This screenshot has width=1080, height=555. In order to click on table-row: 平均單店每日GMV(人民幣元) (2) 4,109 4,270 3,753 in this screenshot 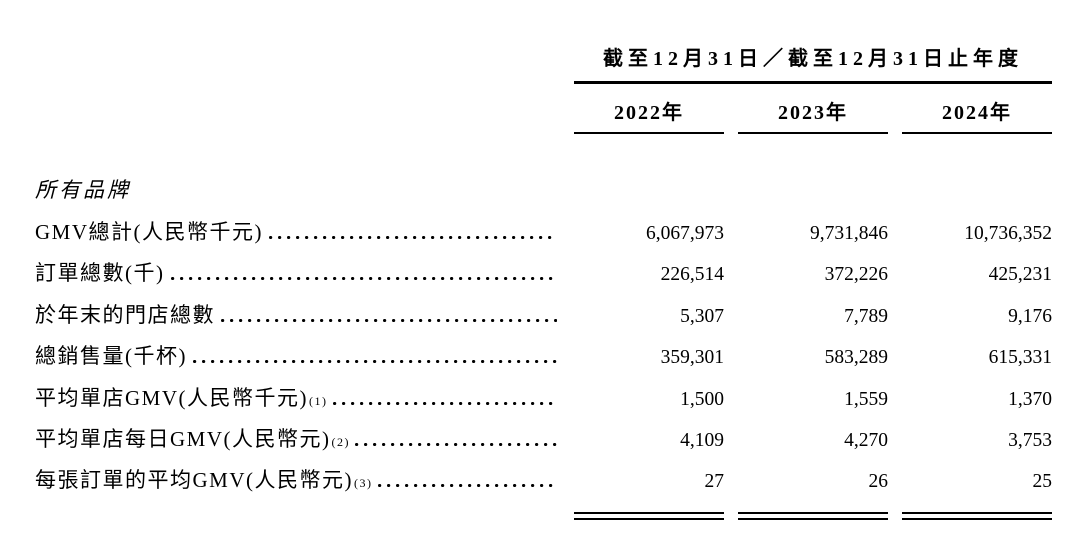, I will do `click(543, 439)`.